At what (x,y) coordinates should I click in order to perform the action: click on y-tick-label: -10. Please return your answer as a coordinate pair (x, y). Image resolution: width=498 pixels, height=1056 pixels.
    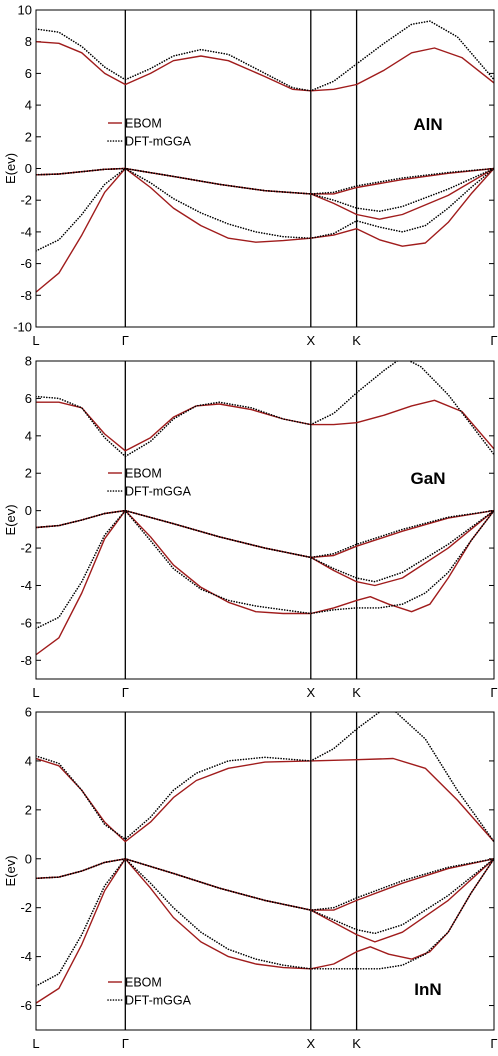
    Looking at the image, I should click on (22, 327).